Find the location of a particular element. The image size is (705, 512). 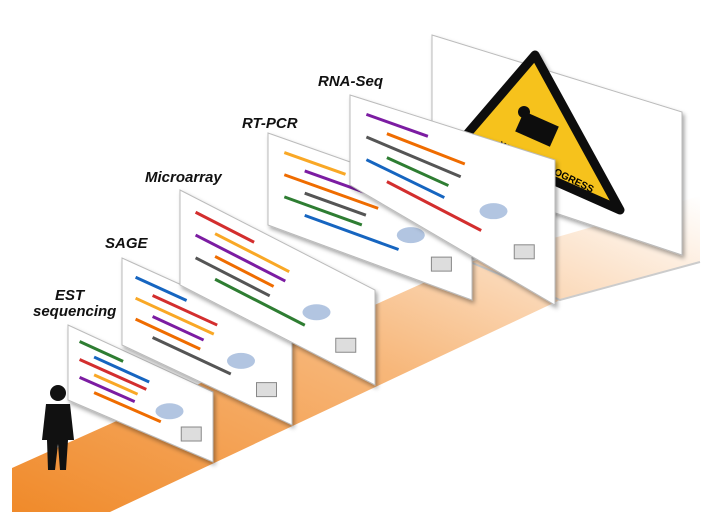

method-label: Microarray is located at coordinates (183, 177).